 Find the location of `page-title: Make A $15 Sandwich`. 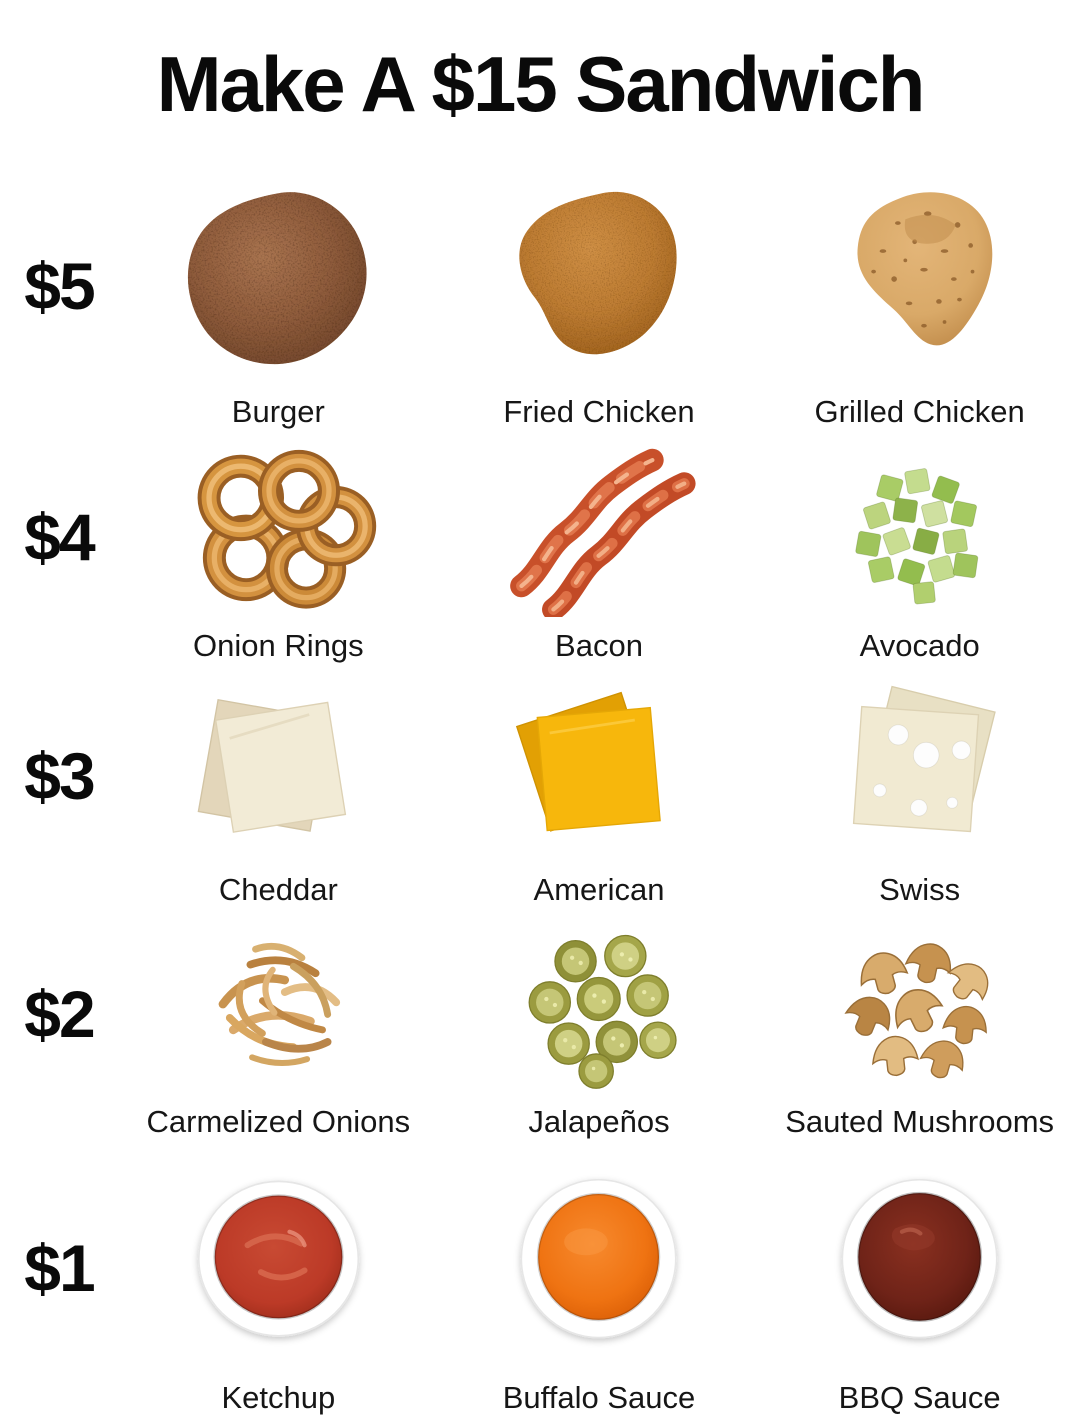

page-title: Make A $15 Sandwich is located at coordinates (541, 83).